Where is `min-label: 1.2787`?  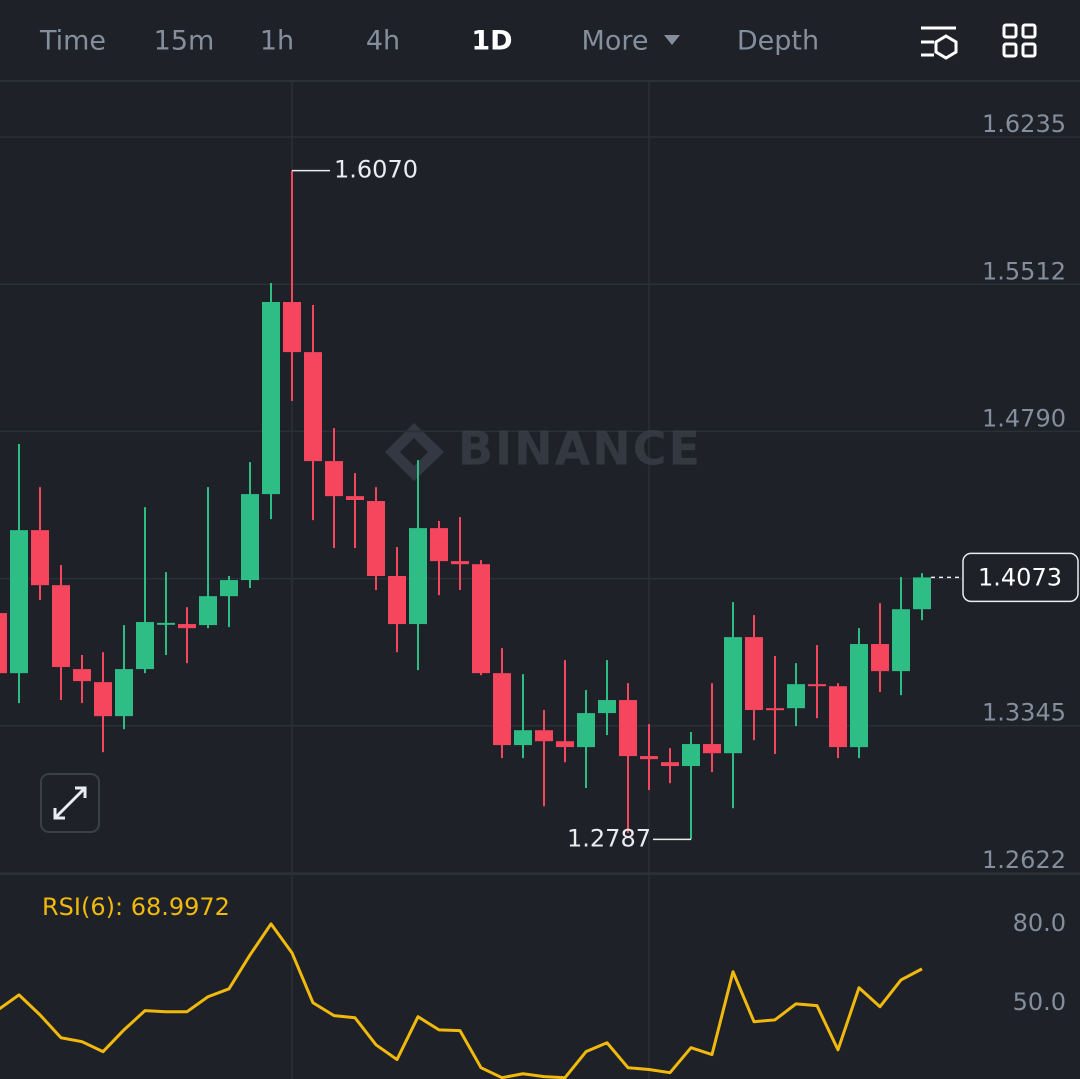
min-label: 1.2787 is located at coordinates (609, 838).